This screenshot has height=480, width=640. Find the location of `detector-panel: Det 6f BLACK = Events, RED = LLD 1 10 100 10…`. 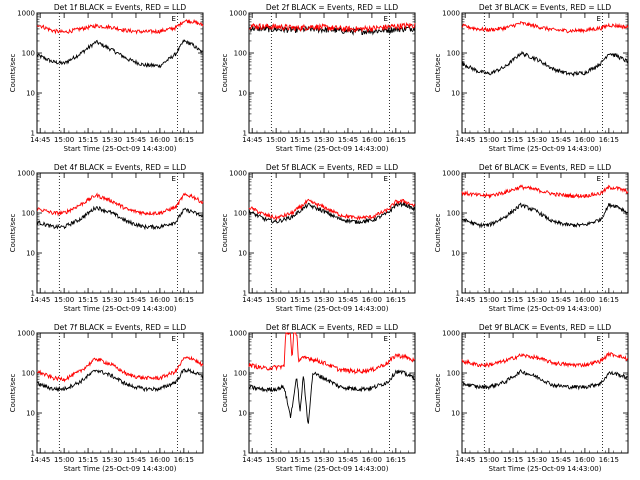

detector-panel: Det 6f BLACK = Events, RED = LLD 1 10 100 10… is located at coordinates (531, 238).